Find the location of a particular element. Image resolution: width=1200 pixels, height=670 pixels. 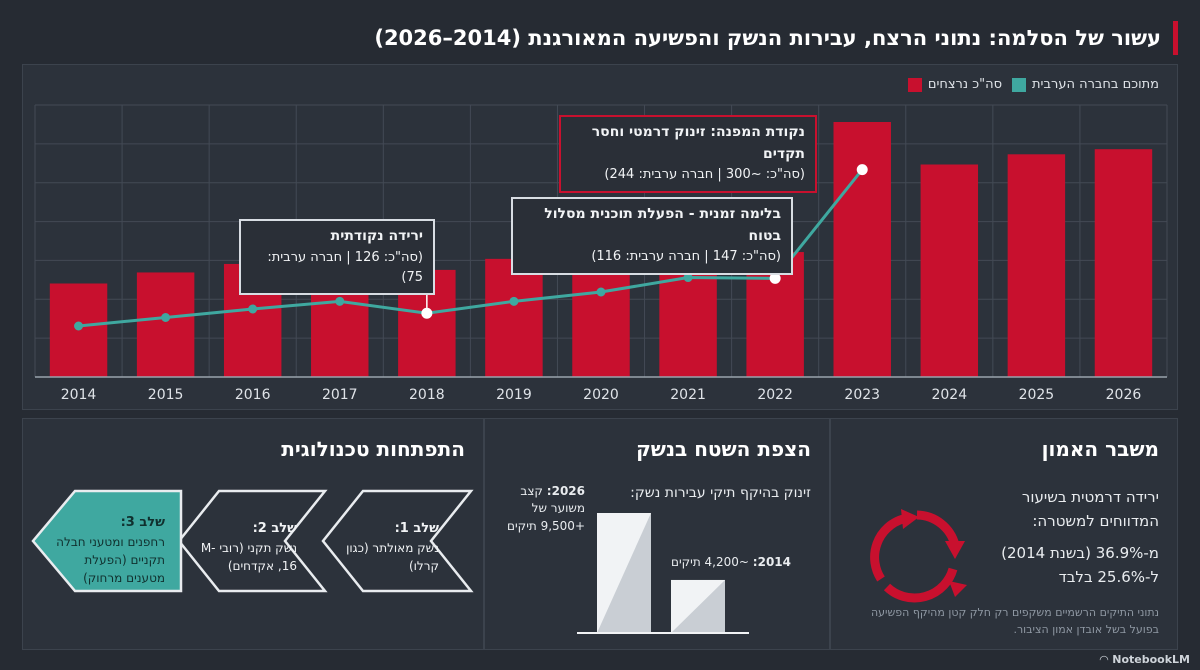

point-arab-2020 is located at coordinates (601, 292).